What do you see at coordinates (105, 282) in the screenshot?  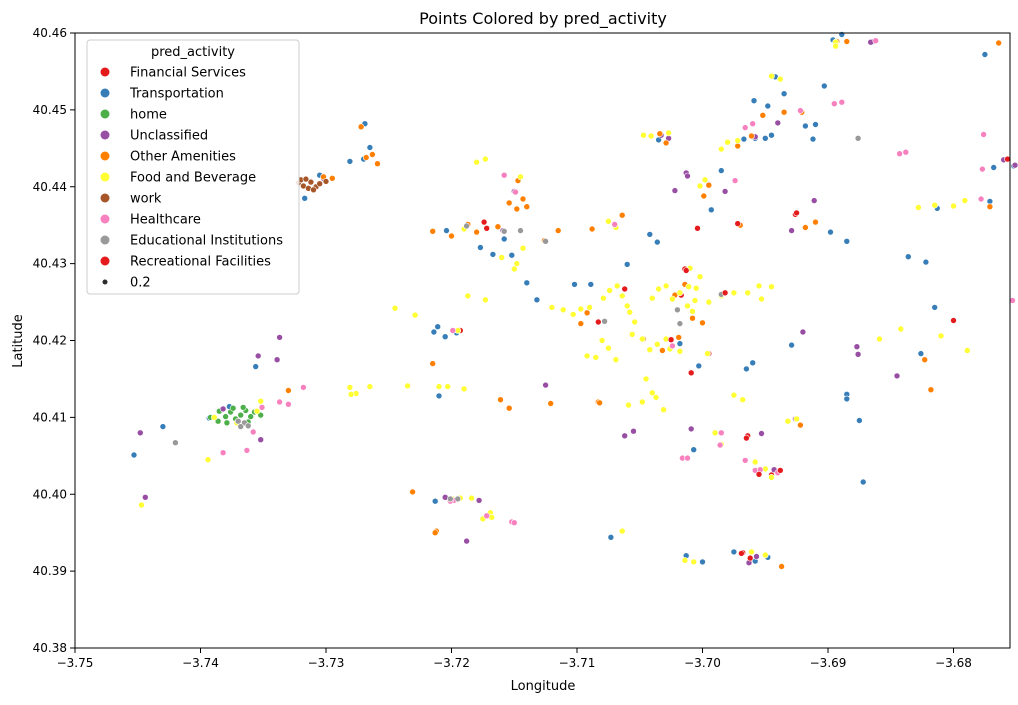 I see `legend-size-marker` at bounding box center [105, 282].